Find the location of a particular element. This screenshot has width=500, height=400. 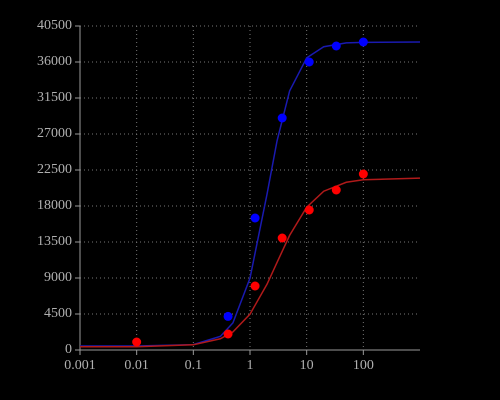

y-tick-label: 9000 is located at coordinates (58, 277).